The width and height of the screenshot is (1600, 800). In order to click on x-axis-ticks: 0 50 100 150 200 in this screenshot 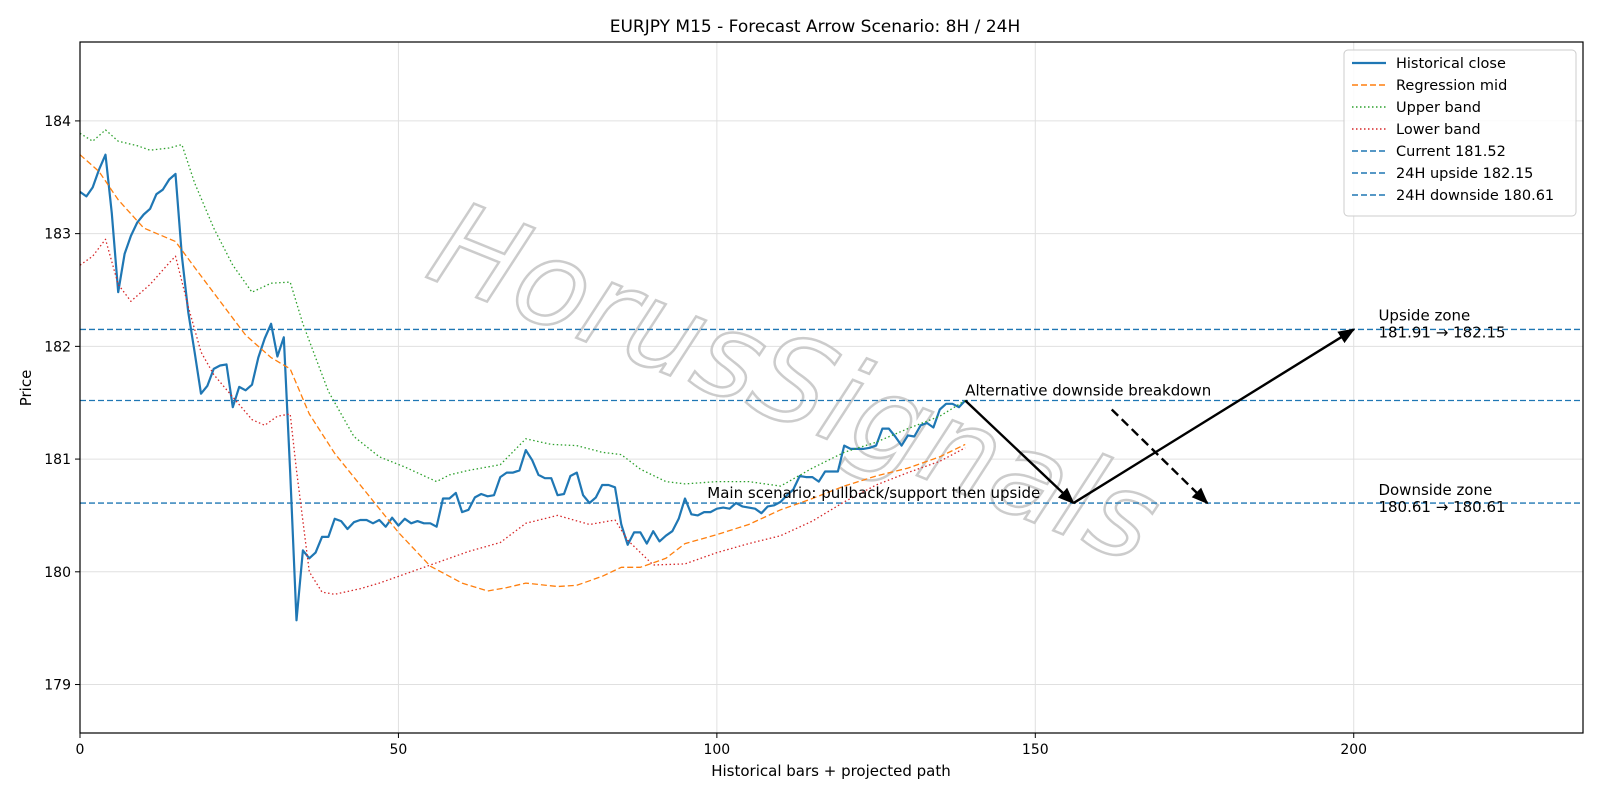, I will do `click(721, 745)`.